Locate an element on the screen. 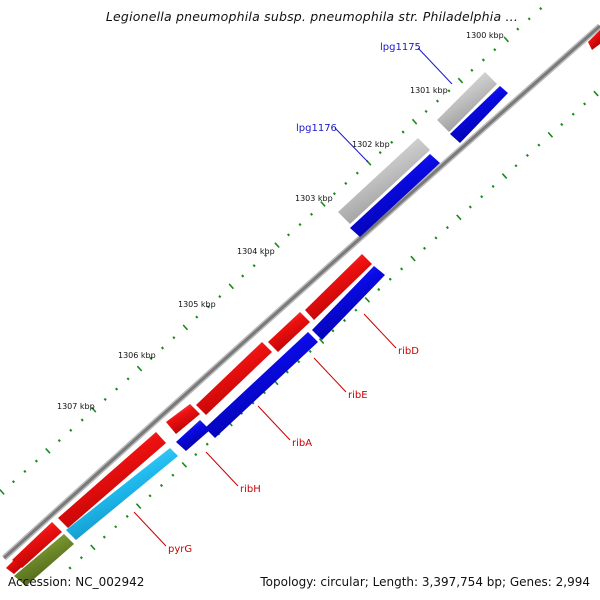 This screenshot has width=600, height=600. kbp-label-1306: 1306 kbp is located at coordinates (137, 355).